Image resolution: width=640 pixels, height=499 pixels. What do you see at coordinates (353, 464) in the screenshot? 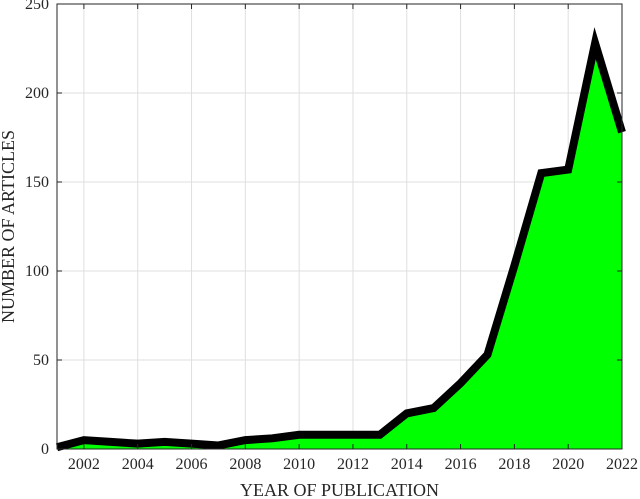
I see `x-tick-label: 2012` at bounding box center [353, 464].